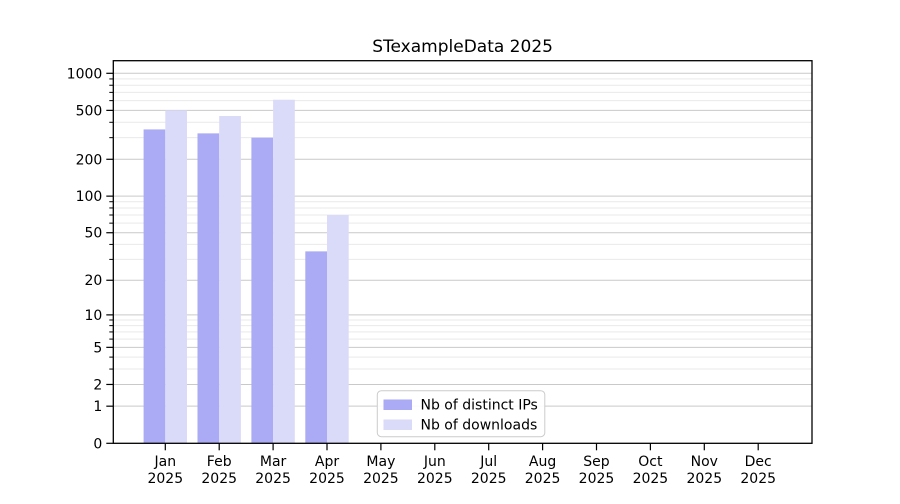 This screenshot has height=504, width=900. I want to click on bar-distinct-ips-apr, so click(316, 347).